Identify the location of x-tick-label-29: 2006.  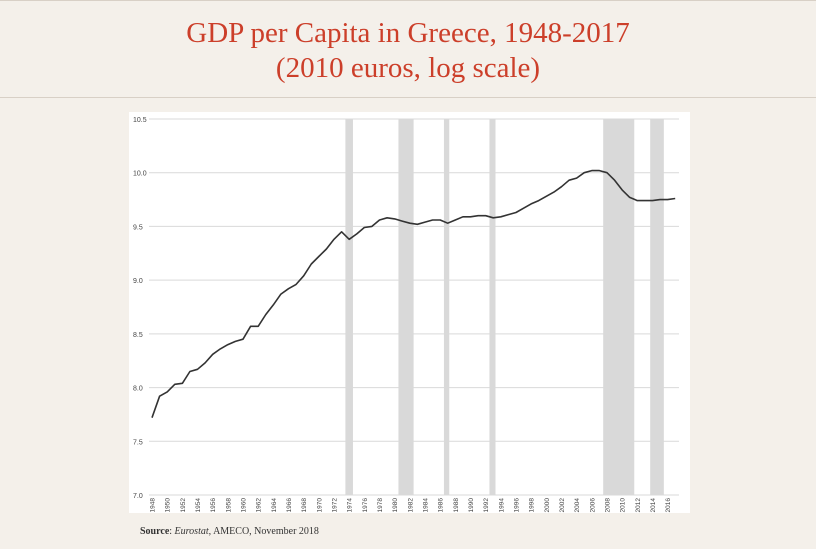
(592, 505).